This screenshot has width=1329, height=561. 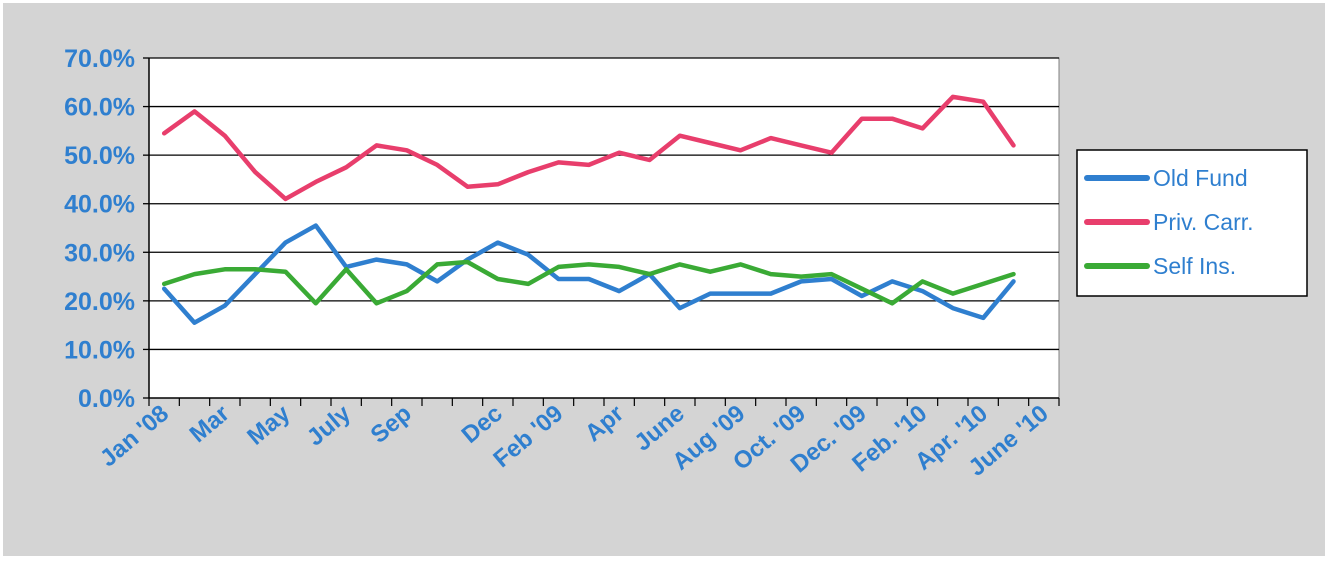 What do you see at coordinates (1200, 178) in the screenshot?
I see `legend-label: Old Fund` at bounding box center [1200, 178].